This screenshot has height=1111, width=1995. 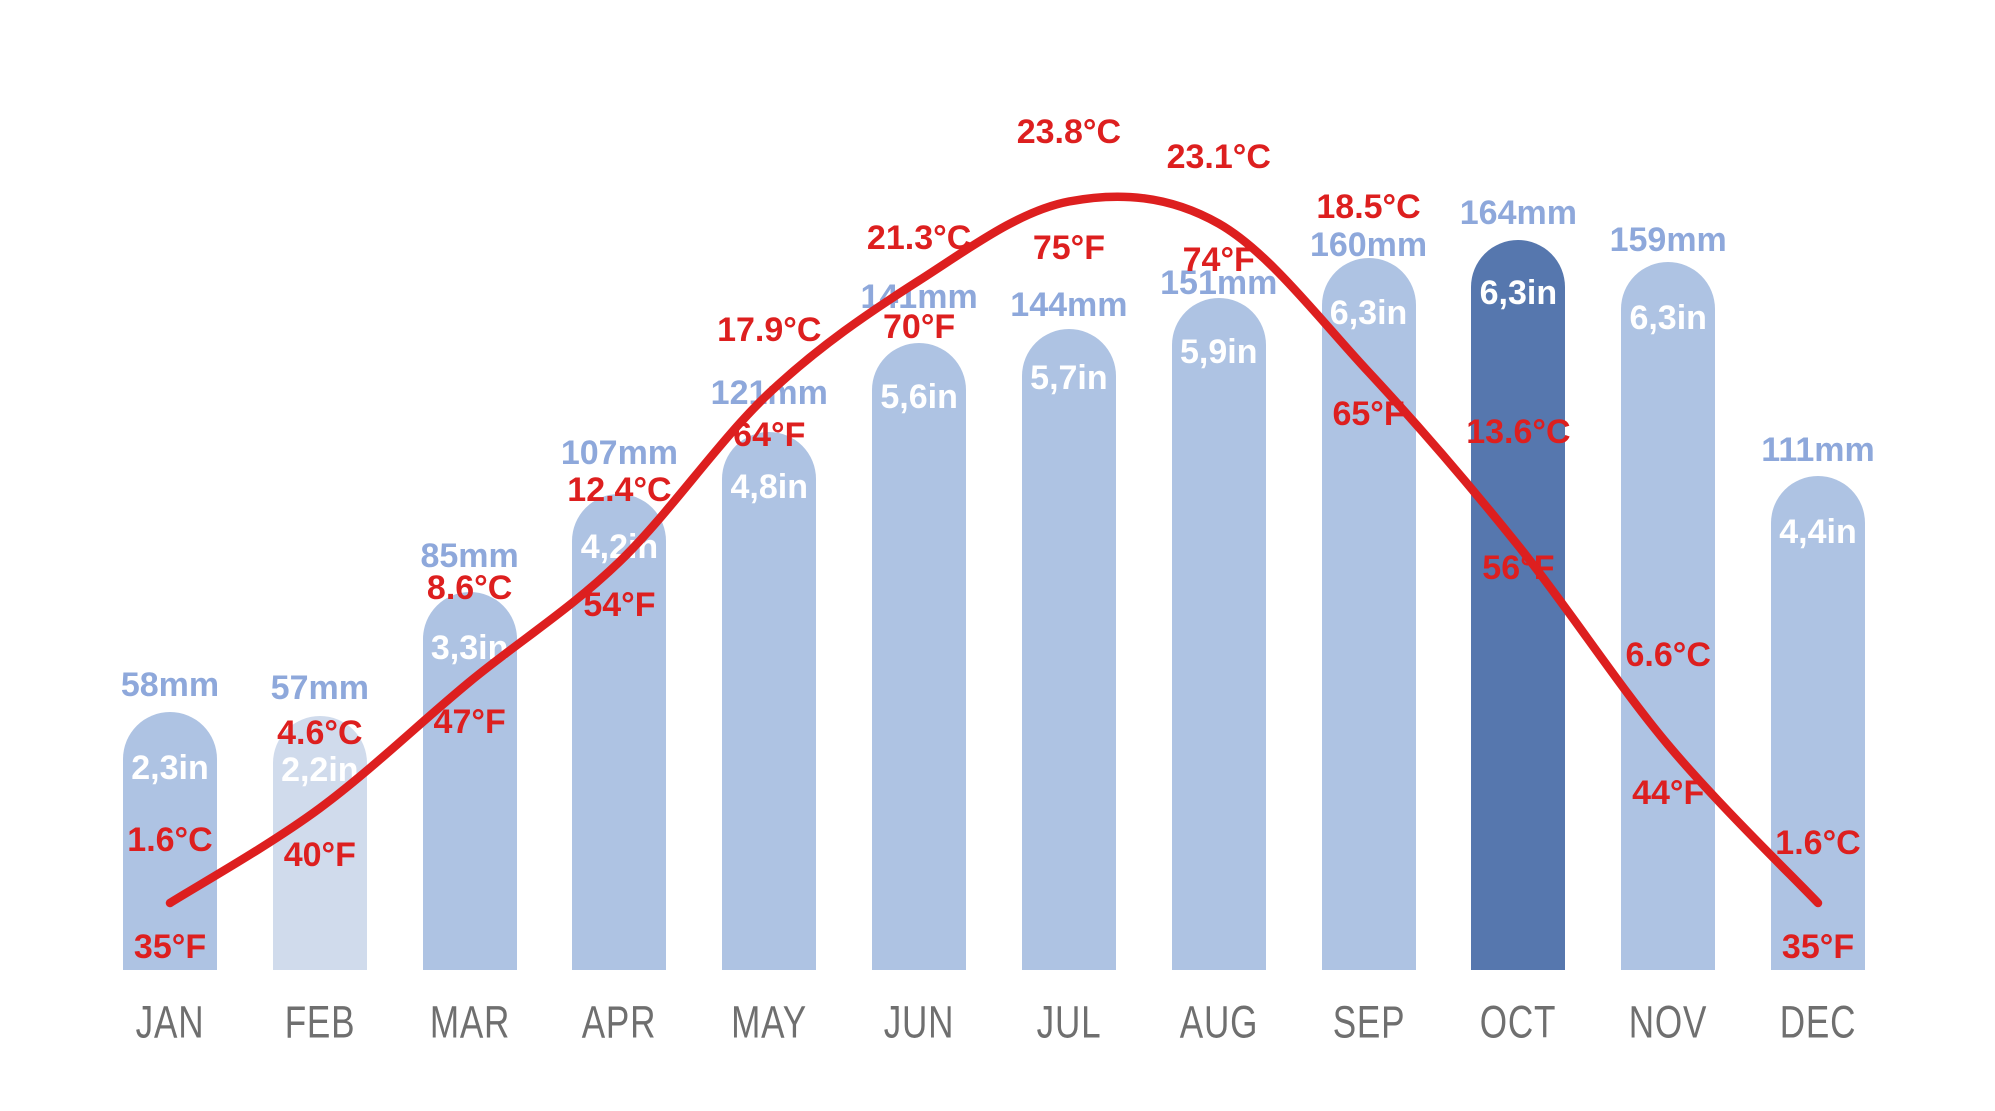 I want to click on month-label: OCT, so click(x=1518, y=1022).